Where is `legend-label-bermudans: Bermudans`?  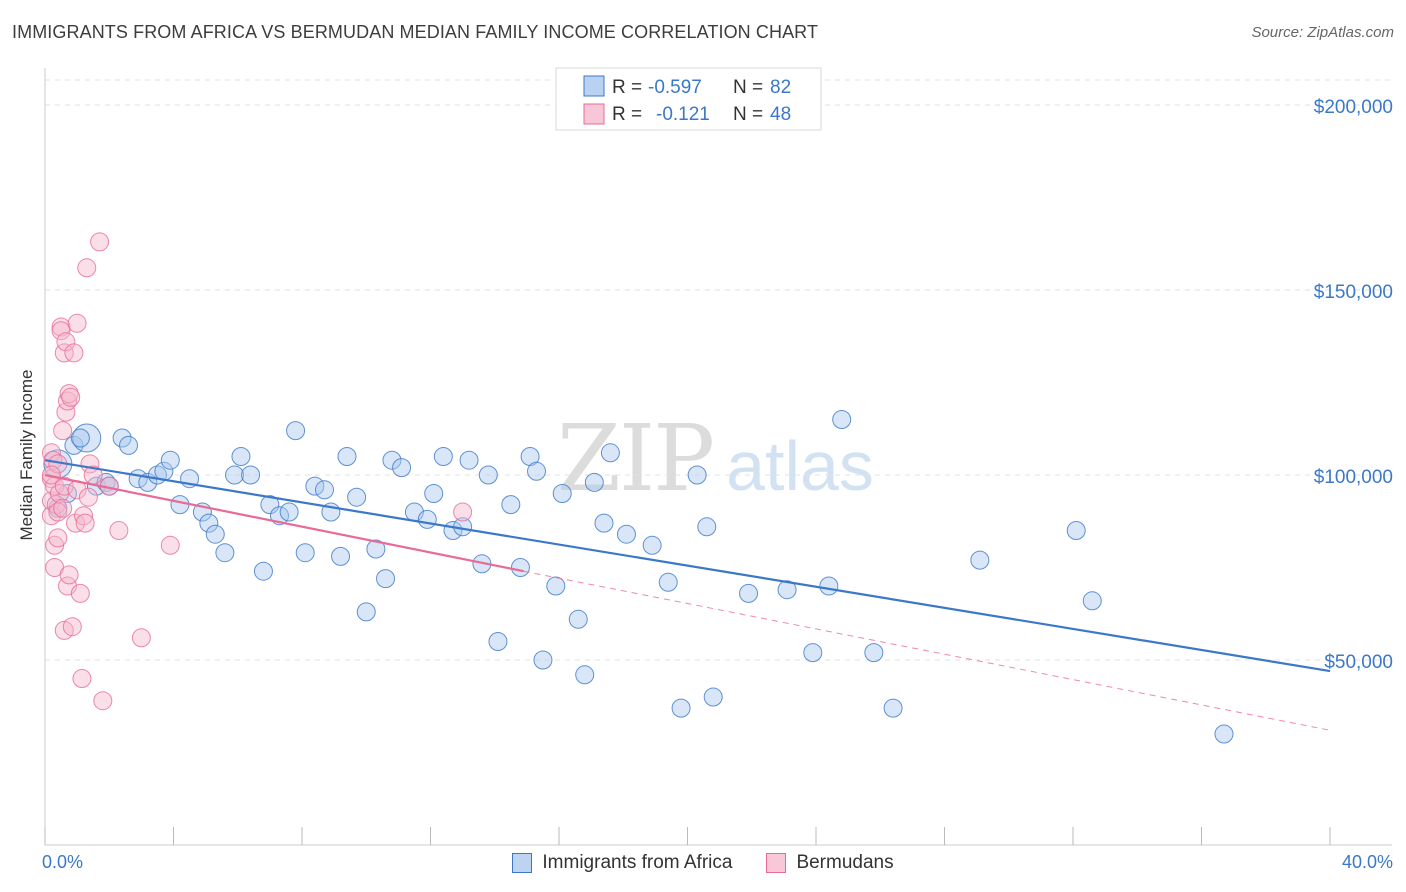 legend-label-bermudans: Bermudans is located at coordinates (845, 862).